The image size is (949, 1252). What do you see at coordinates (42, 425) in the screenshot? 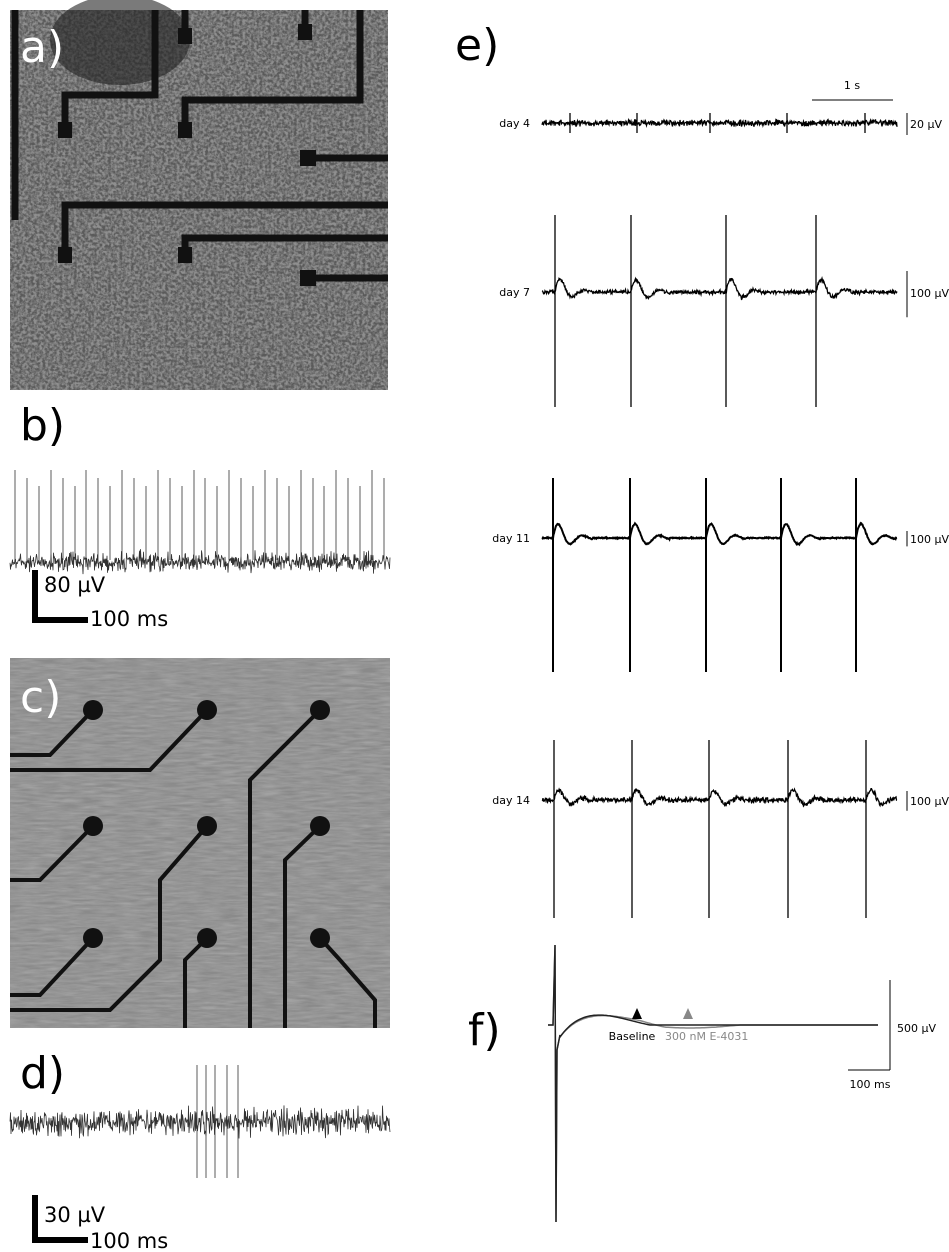
I see `panel-label: b)` at bounding box center [42, 425].